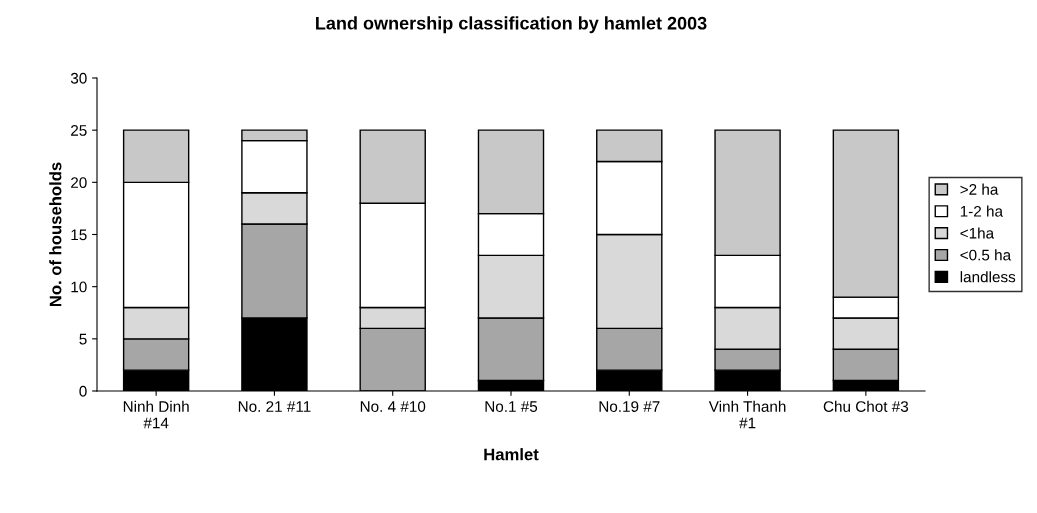  Describe the element at coordinates (988, 277) in the screenshot. I see `legend-label: landless` at that location.